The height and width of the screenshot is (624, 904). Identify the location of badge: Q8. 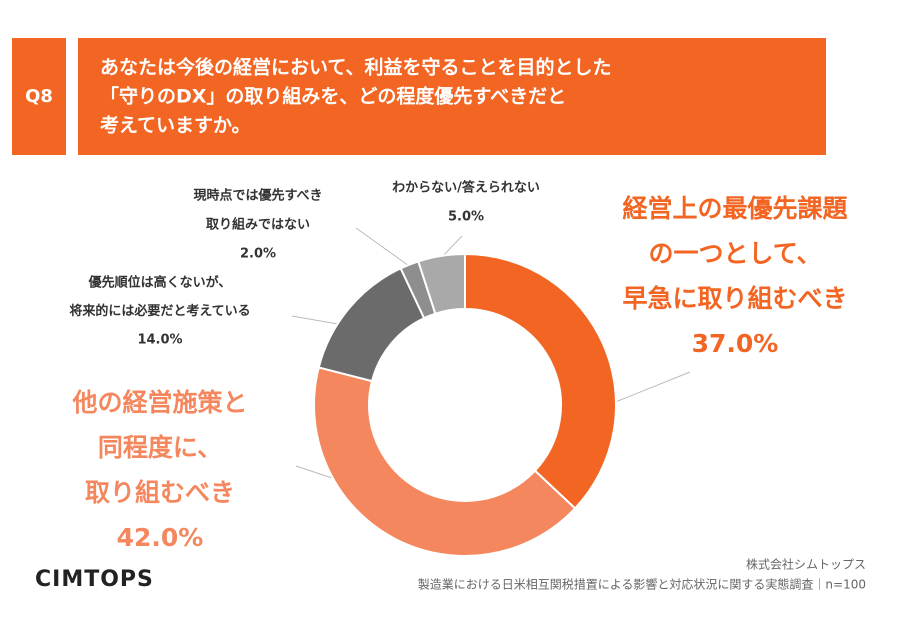
(39, 96).